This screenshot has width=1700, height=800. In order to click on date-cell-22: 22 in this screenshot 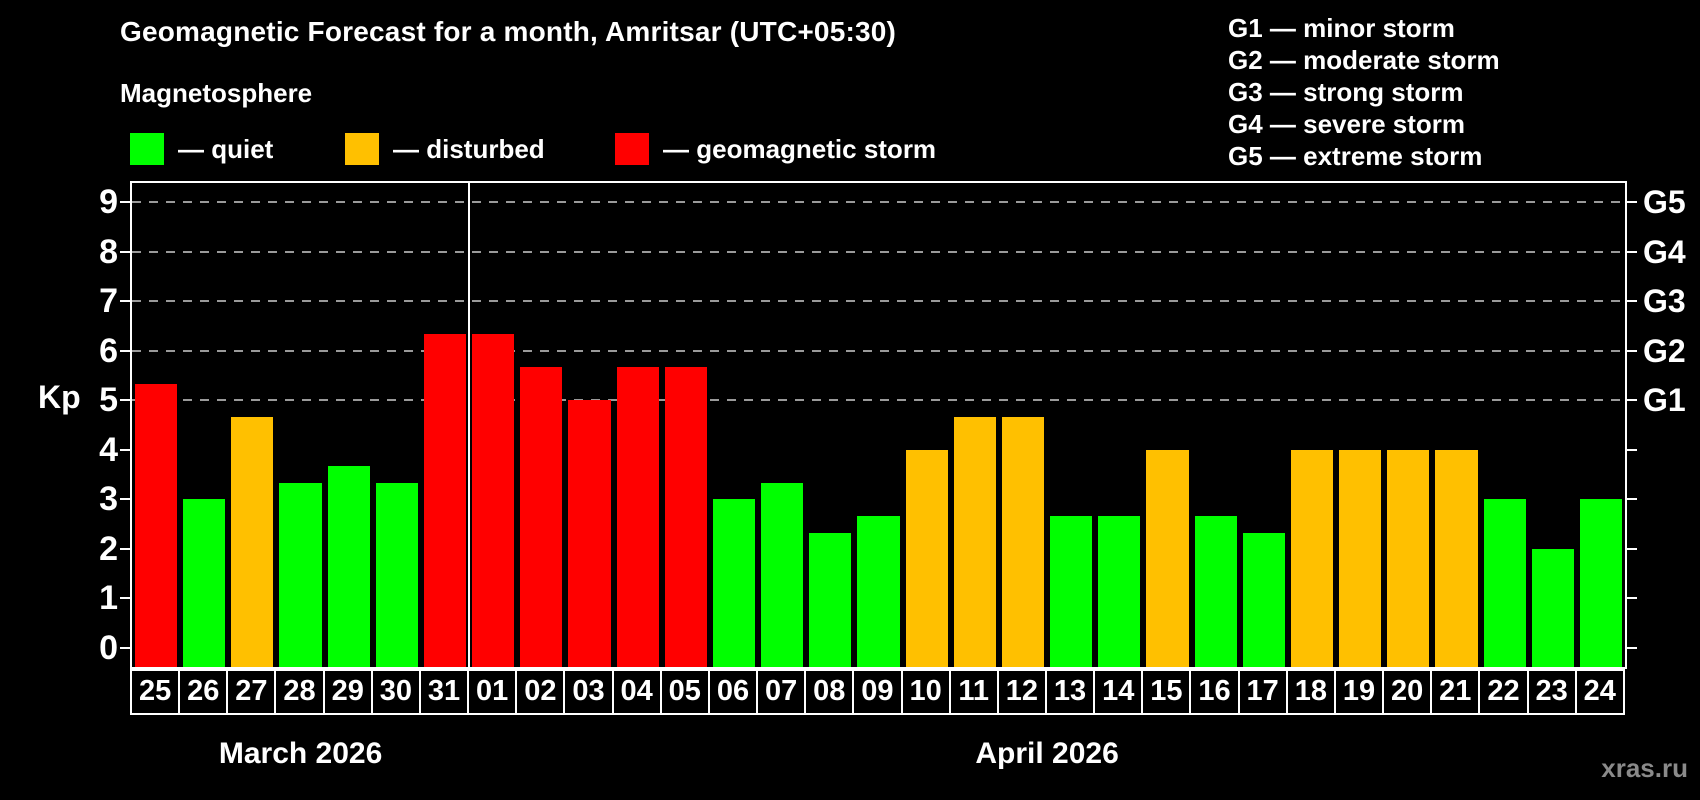, I will do `click(1503, 692)`.